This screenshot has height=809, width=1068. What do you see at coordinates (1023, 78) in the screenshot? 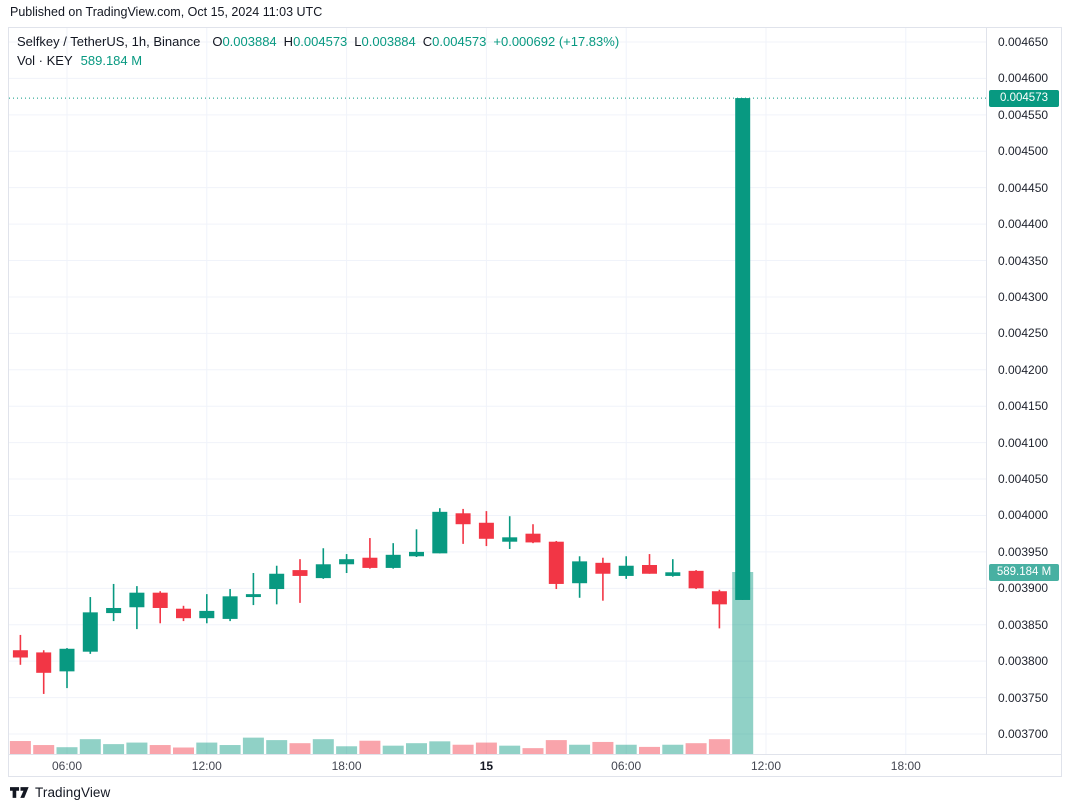
I see `price-tick-label: 0.004600` at bounding box center [1023, 78].